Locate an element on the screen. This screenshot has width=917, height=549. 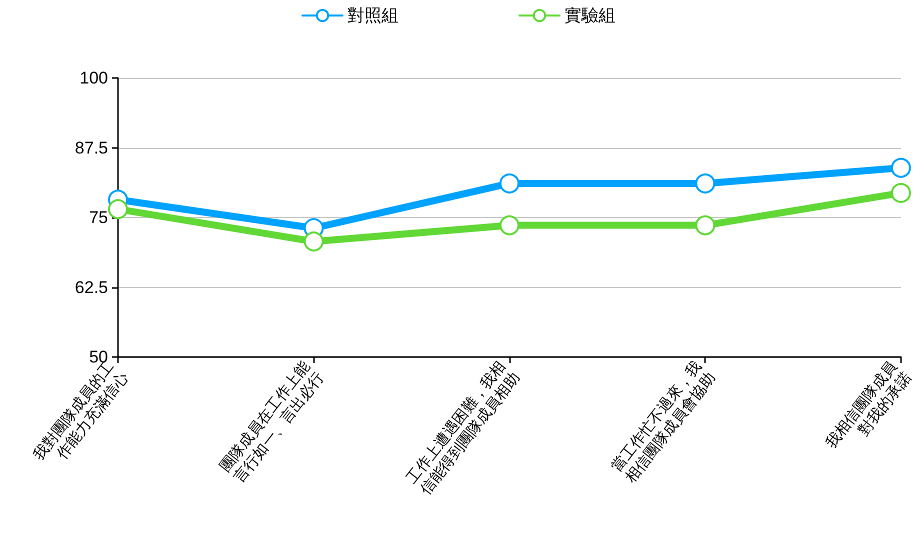
x-tick-label: 工作上遭遇困難，我相 信能得到團隊成員相助 is located at coordinates (463, 428).